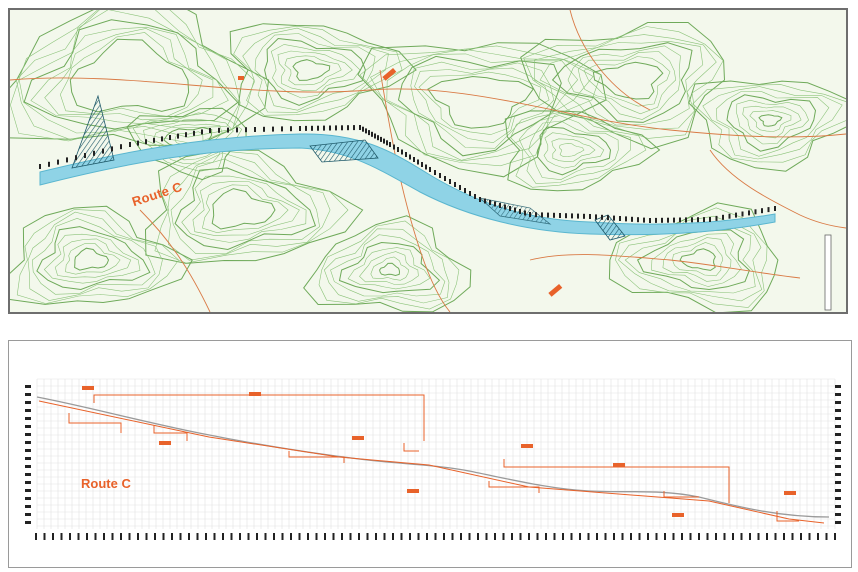 The width and height of the screenshot is (858, 572). I want to click on route-label: Route C, so click(106, 483).